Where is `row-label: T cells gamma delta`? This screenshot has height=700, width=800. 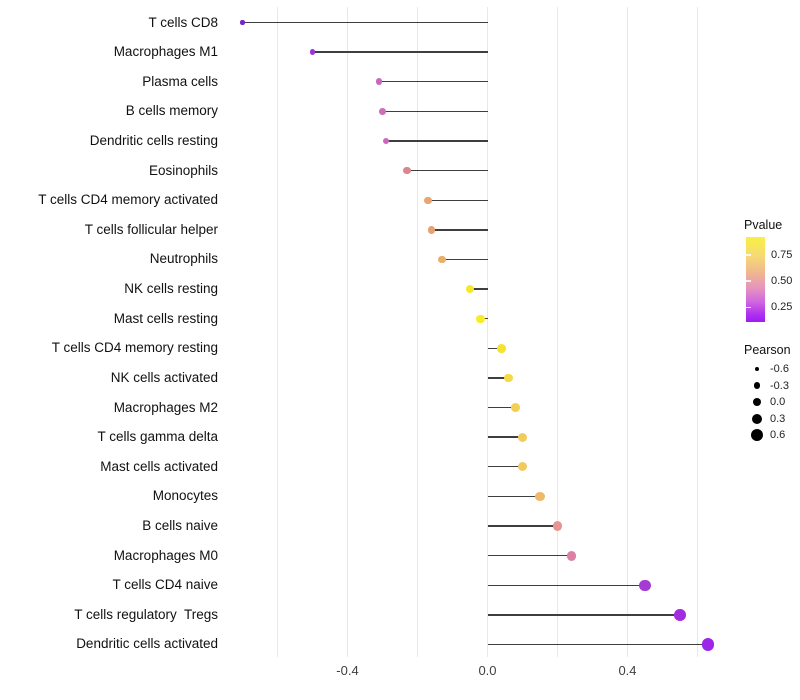 row-label: T cells gamma delta is located at coordinates (157, 437).